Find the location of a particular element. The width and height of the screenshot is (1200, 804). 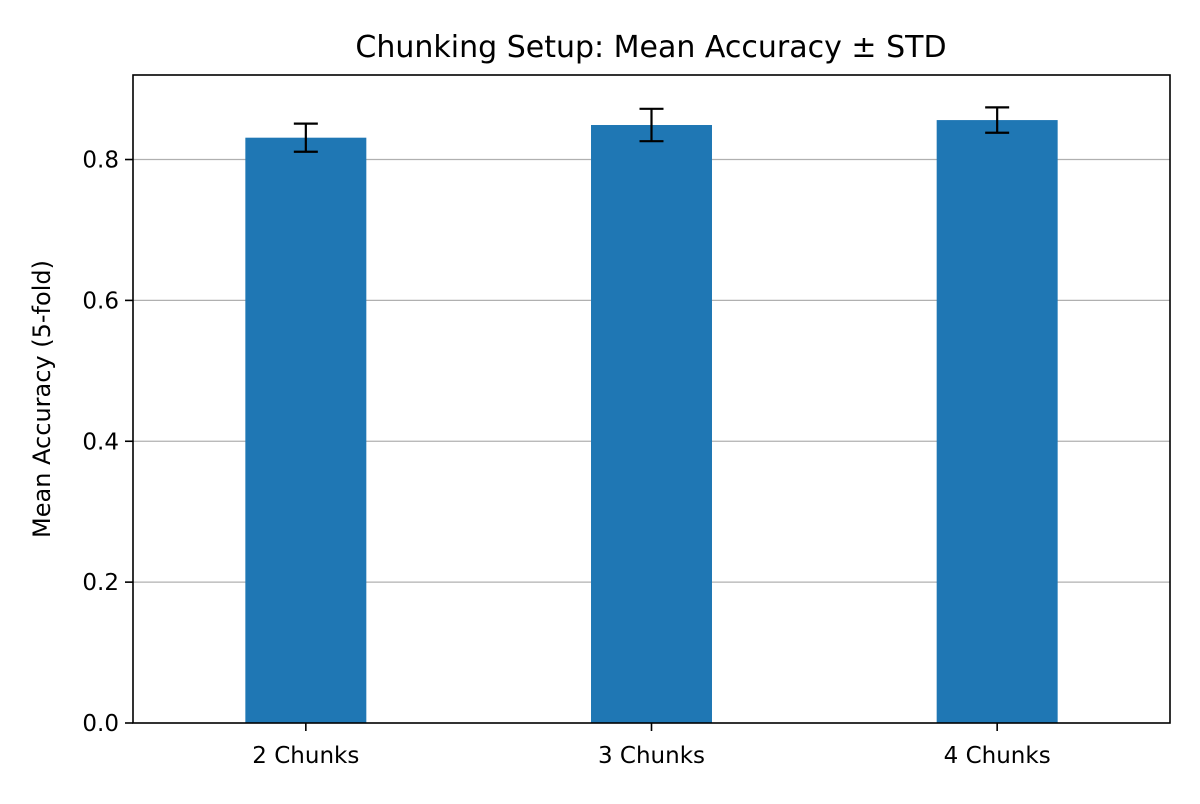

y-tick-label: 0.0 is located at coordinates (100, 724).